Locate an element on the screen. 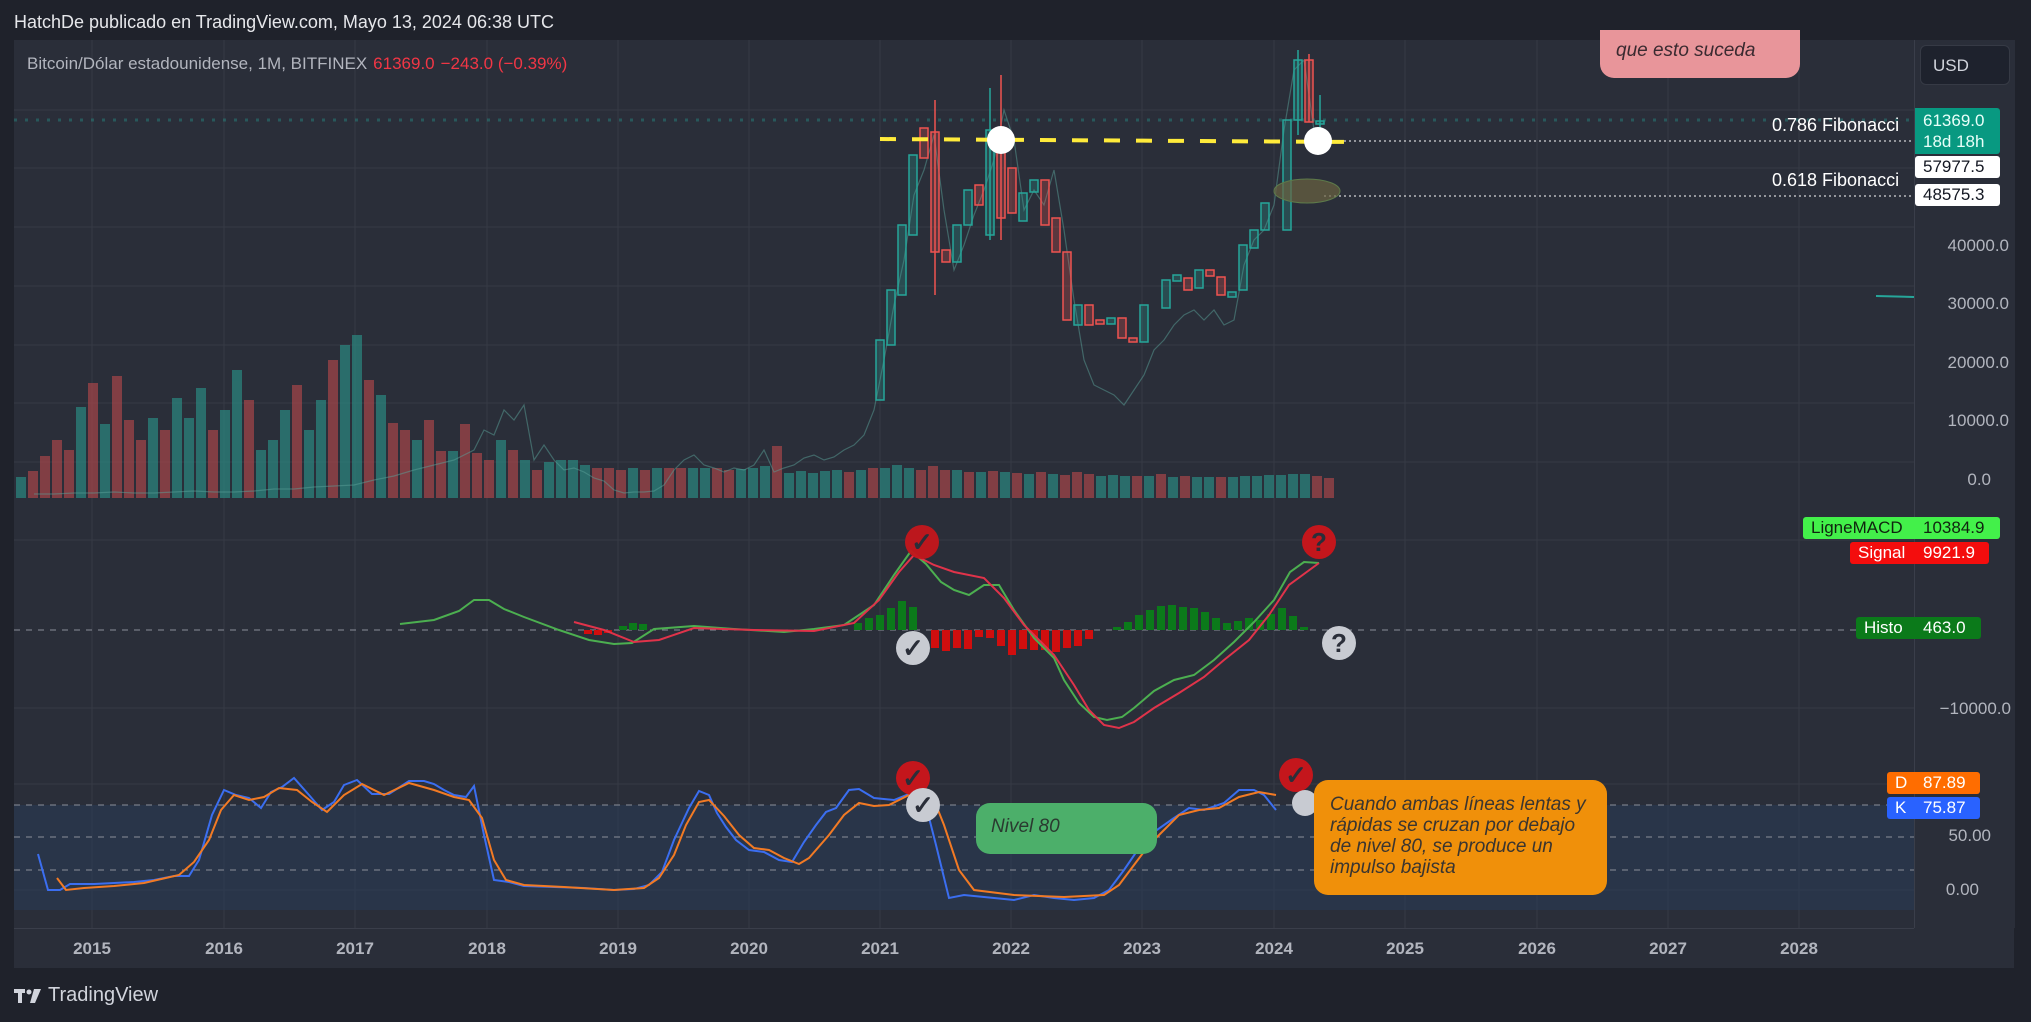  macd-histogram is located at coordinates (946, 628).